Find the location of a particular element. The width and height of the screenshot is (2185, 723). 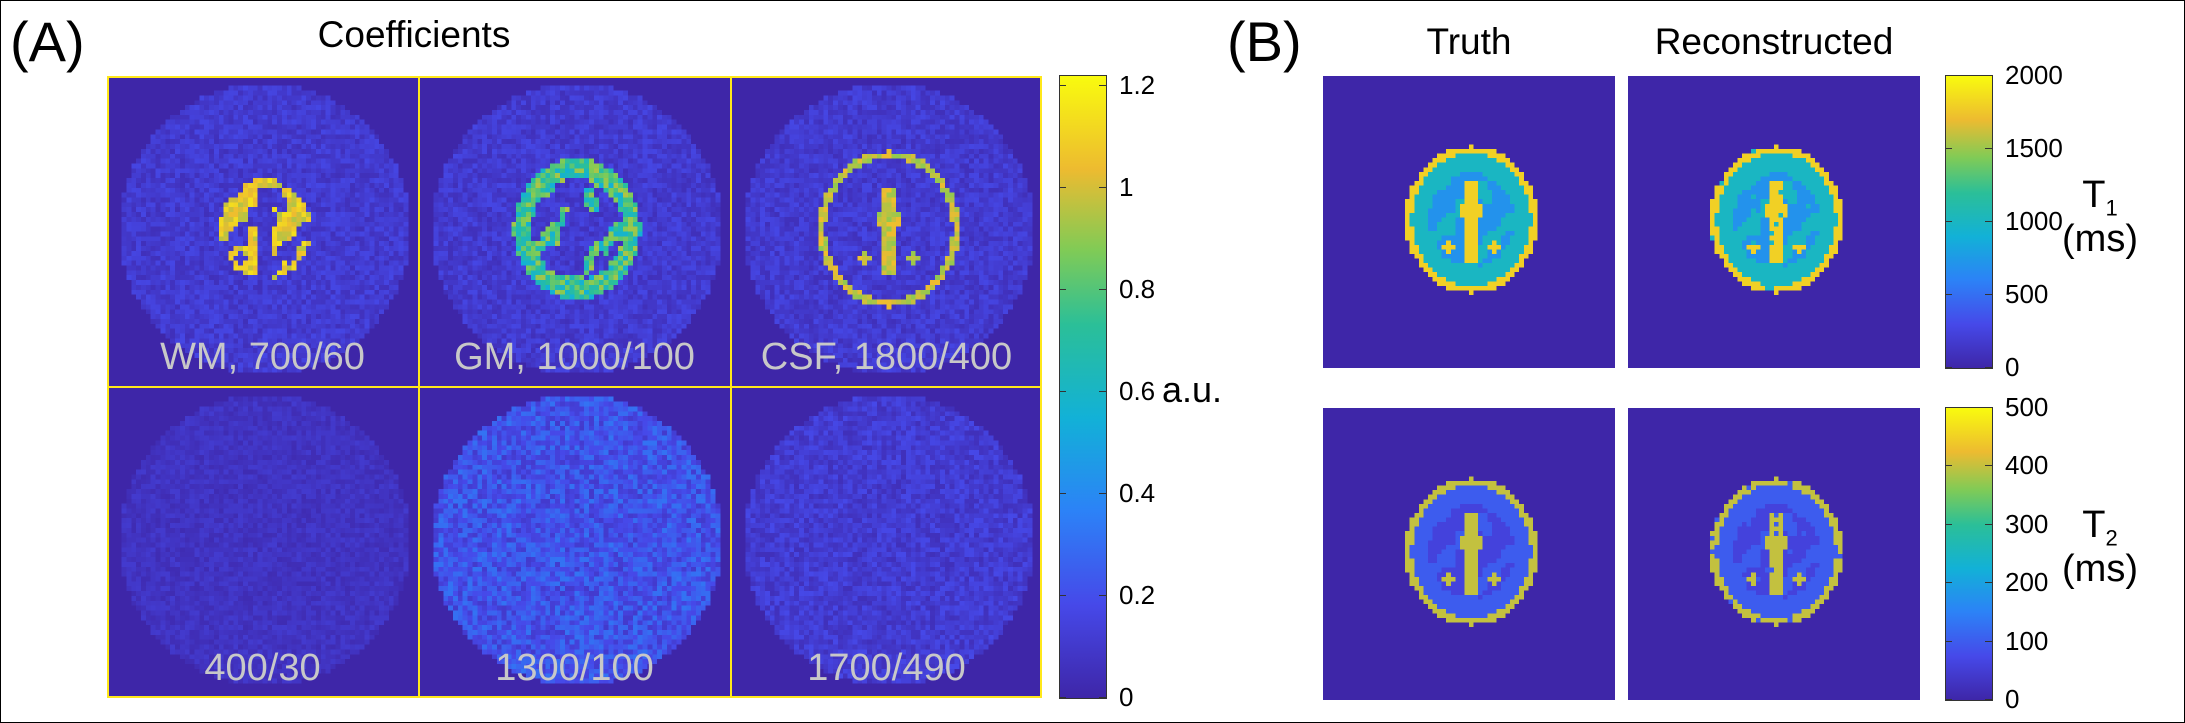

colorbar-tick-label: 200 is located at coordinates (2027, 582).